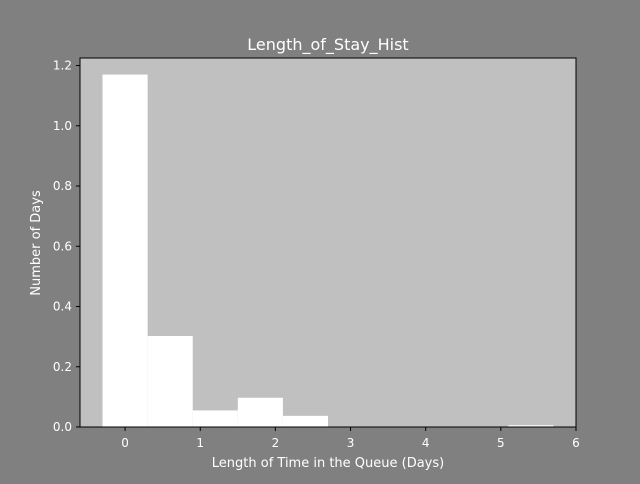 The height and width of the screenshot is (484, 640). What do you see at coordinates (200, 443) in the screenshot?
I see `x-tick-label: 1` at bounding box center [200, 443].